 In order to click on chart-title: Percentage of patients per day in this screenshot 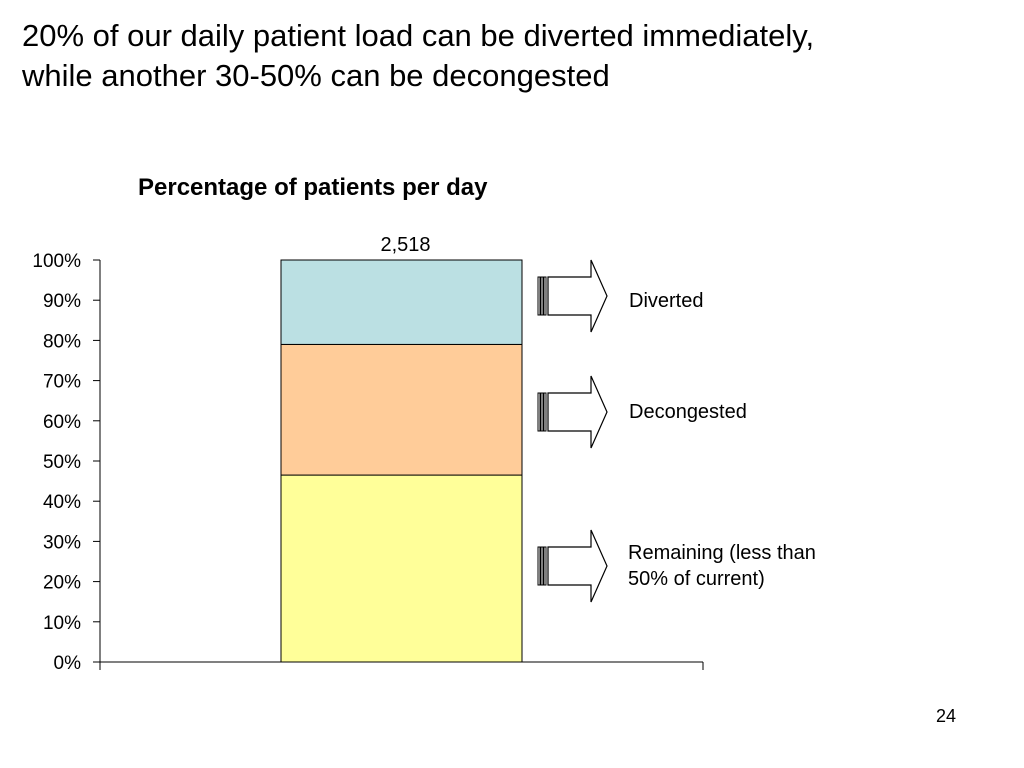, I will do `click(313, 187)`.